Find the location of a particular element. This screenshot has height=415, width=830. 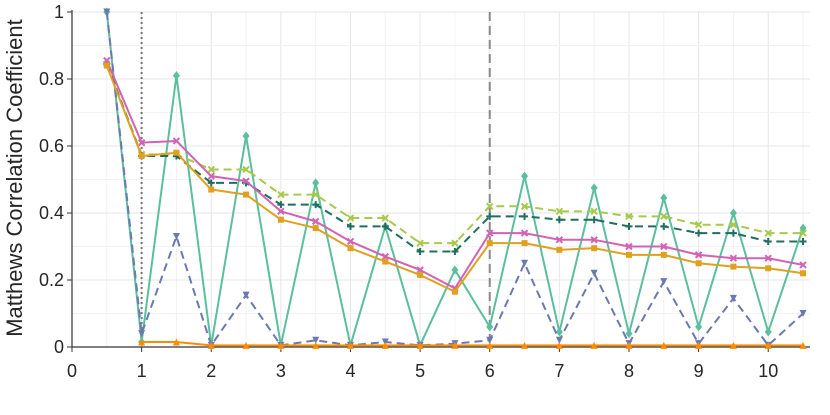

x-tick-label: 6 is located at coordinates (490, 371).